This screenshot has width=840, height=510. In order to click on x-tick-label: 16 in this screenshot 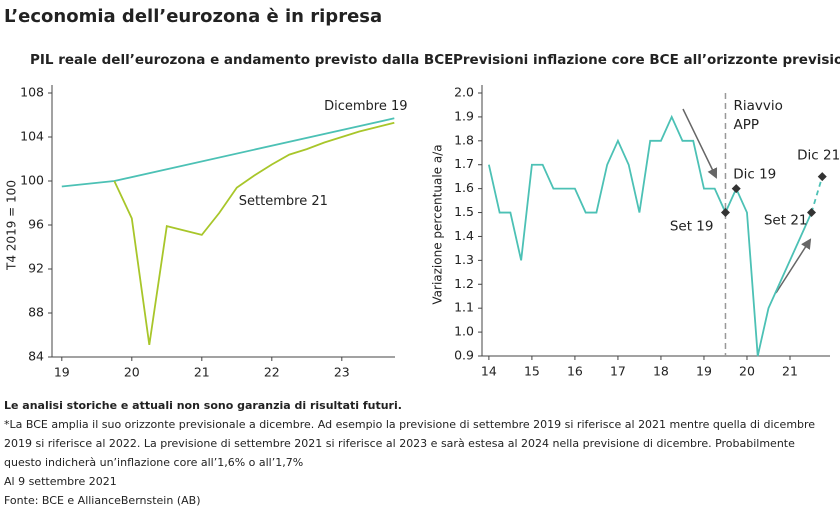, I will do `click(575, 371)`.